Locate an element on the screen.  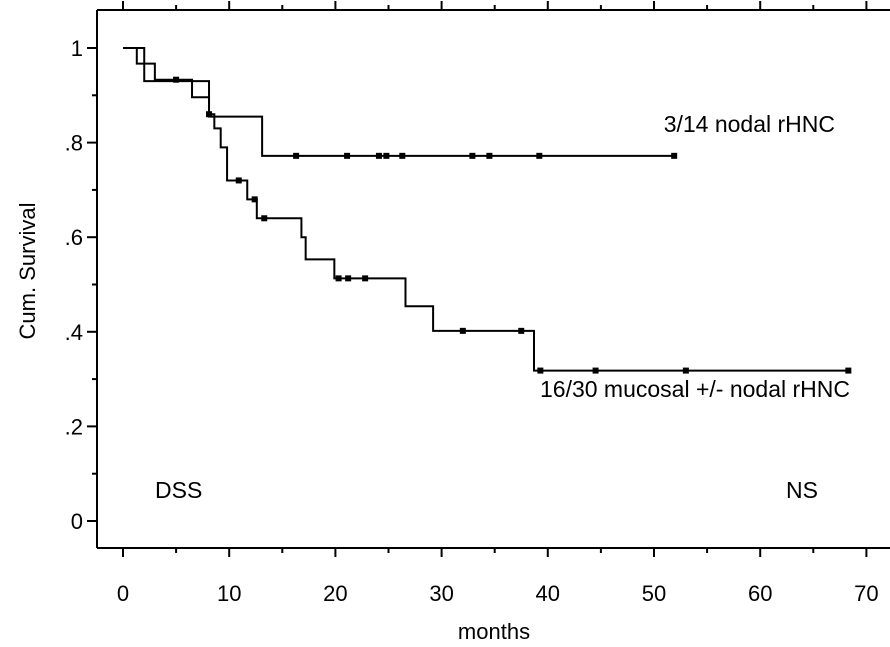
x-tick-label: 70 is located at coordinates (866, 593).